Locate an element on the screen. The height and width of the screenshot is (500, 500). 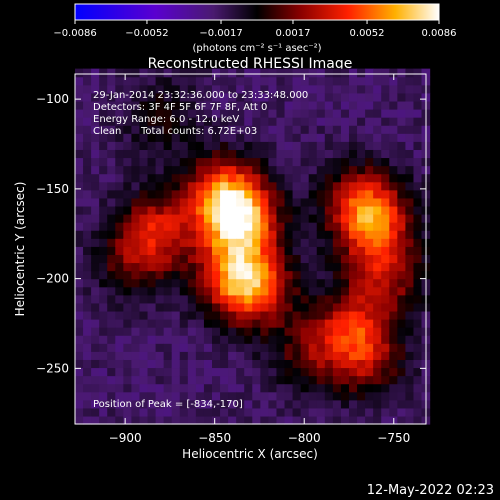
y-tick-label: −150 is located at coordinates (52, 189).